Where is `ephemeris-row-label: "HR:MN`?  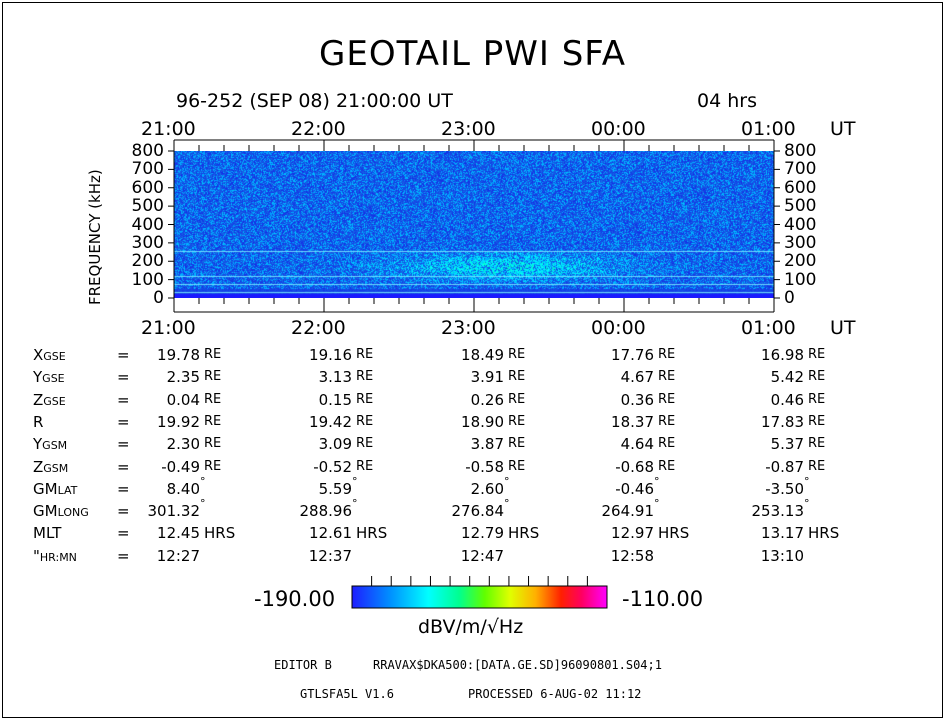
ephemeris-row-label: "HR:MN is located at coordinates (55, 556).